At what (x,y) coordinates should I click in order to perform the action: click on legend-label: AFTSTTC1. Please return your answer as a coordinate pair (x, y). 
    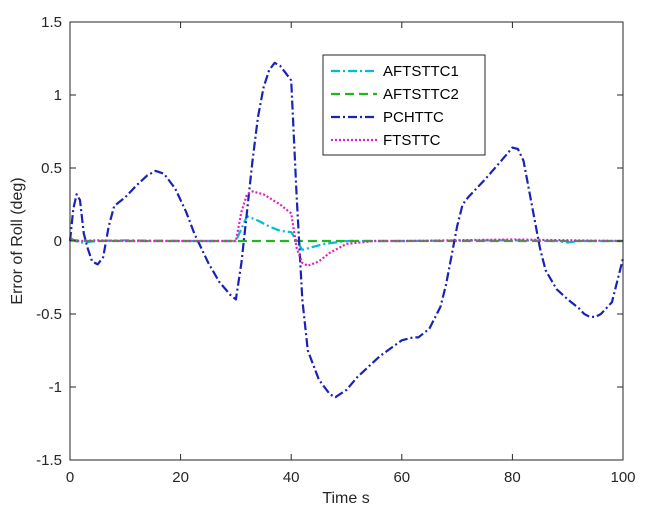
    Looking at the image, I should click on (421, 71).